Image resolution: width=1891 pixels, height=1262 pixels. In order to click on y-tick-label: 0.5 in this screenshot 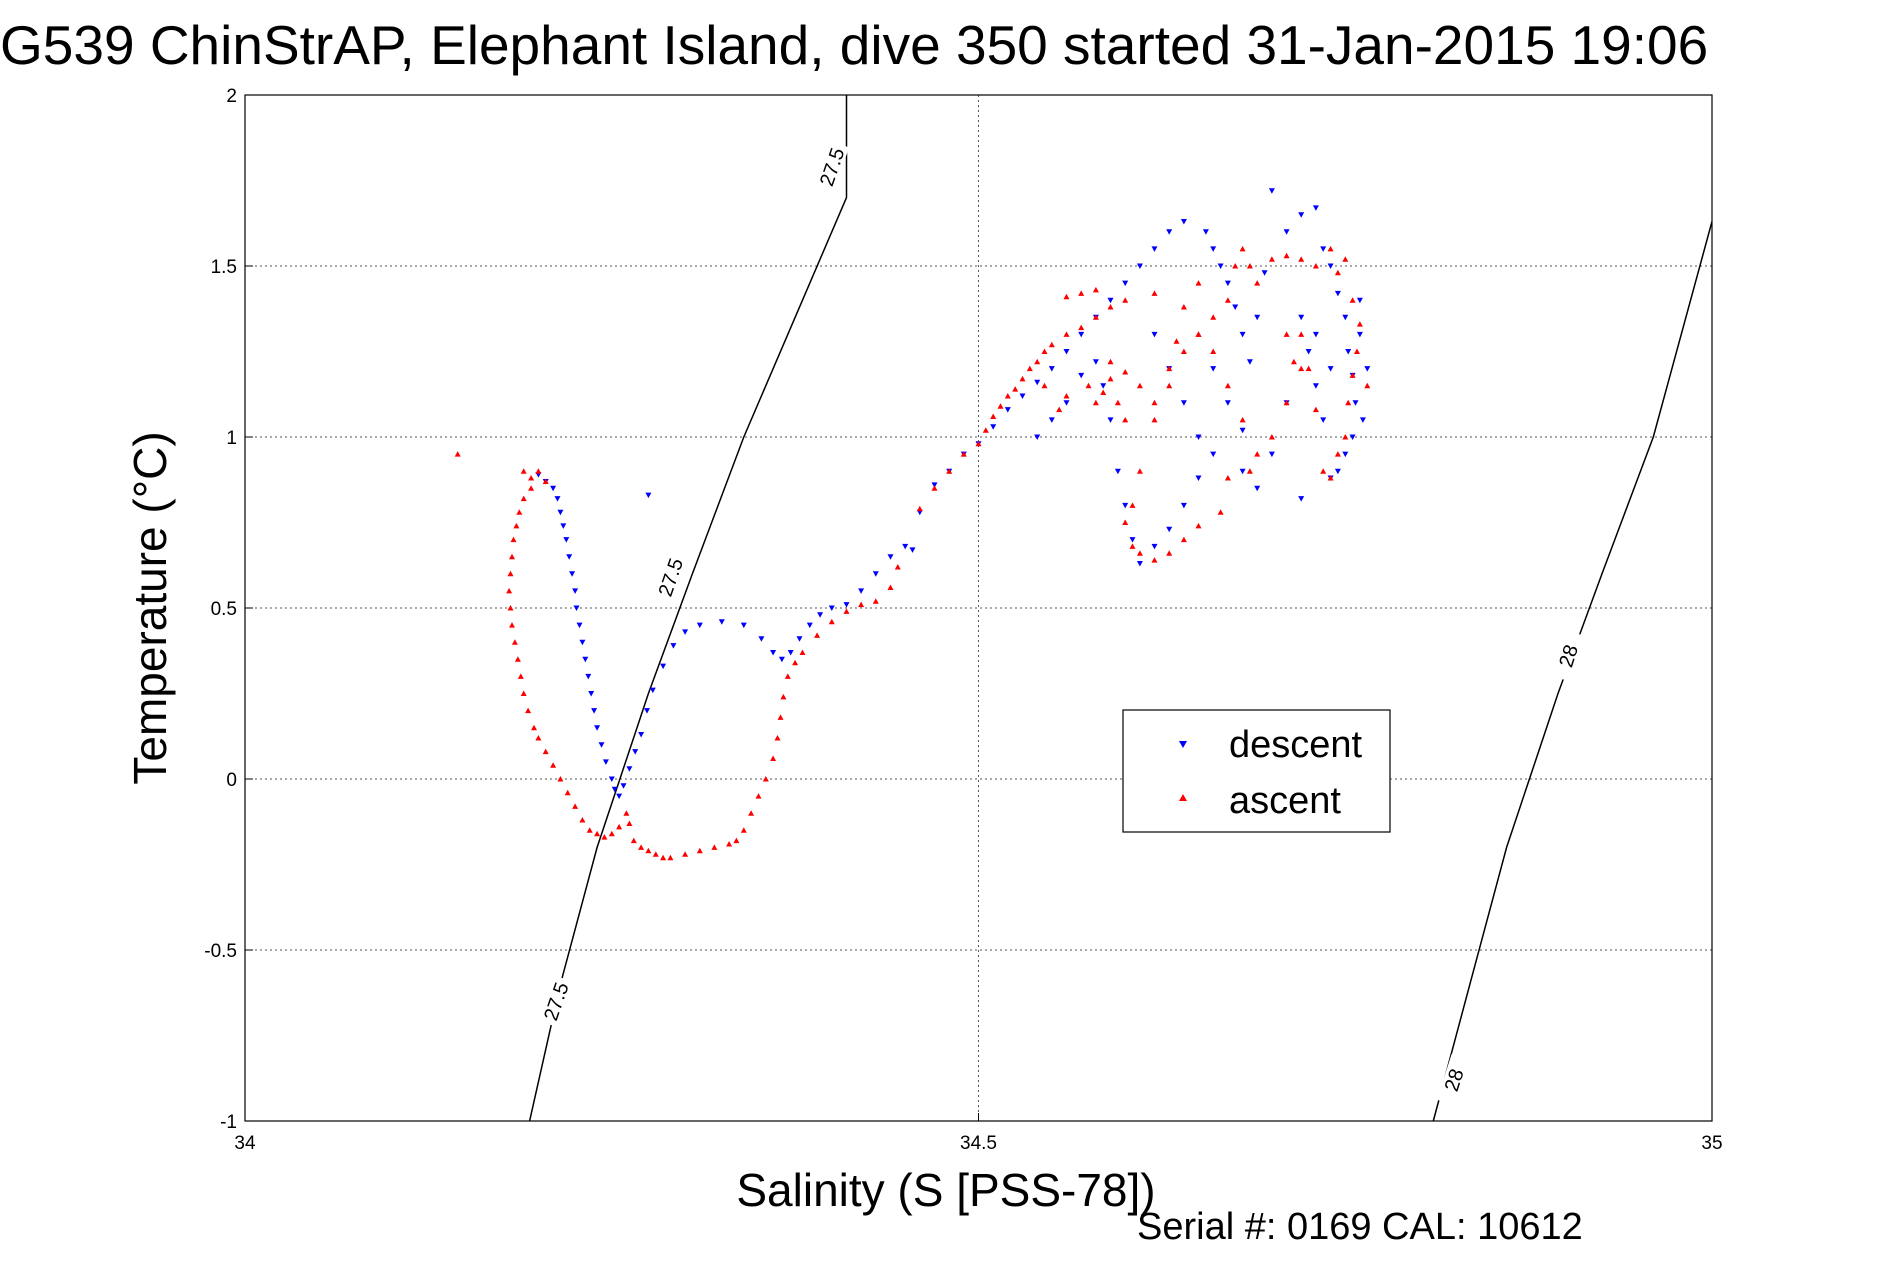, I will do `click(224, 609)`.